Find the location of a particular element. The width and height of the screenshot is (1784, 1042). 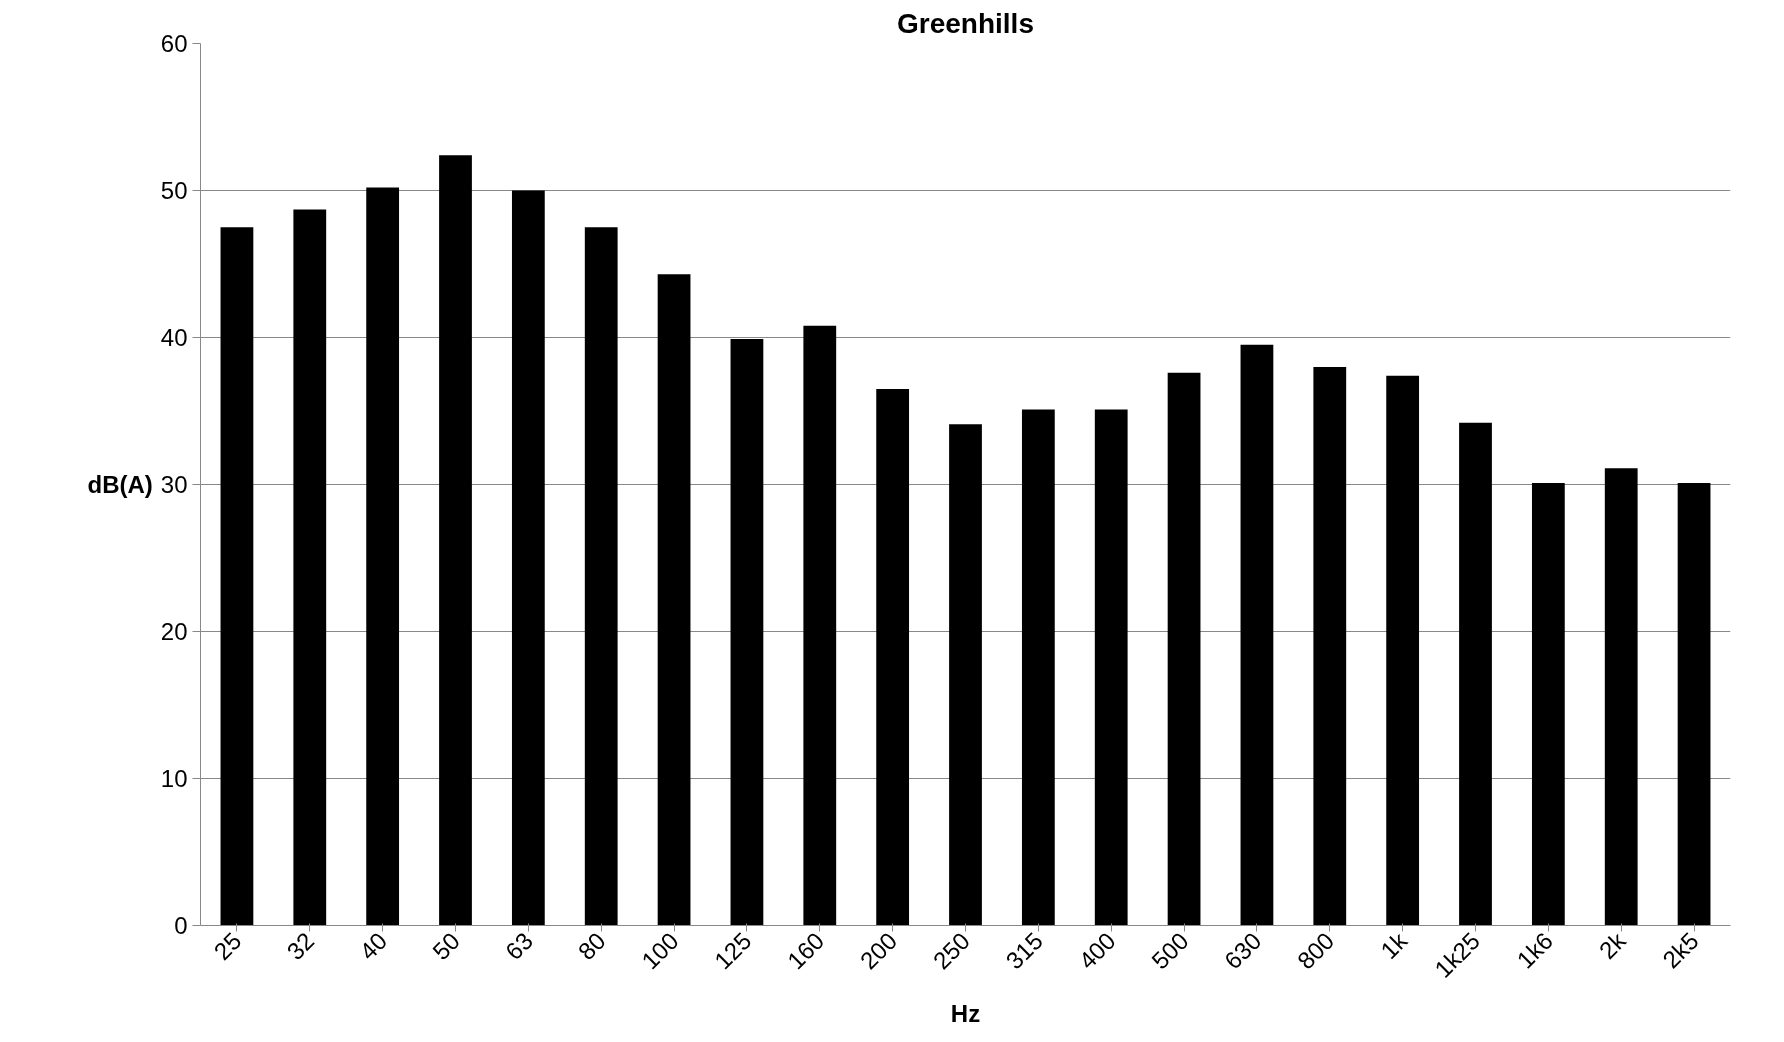

x-tick-label: 80 is located at coordinates (591, 945).